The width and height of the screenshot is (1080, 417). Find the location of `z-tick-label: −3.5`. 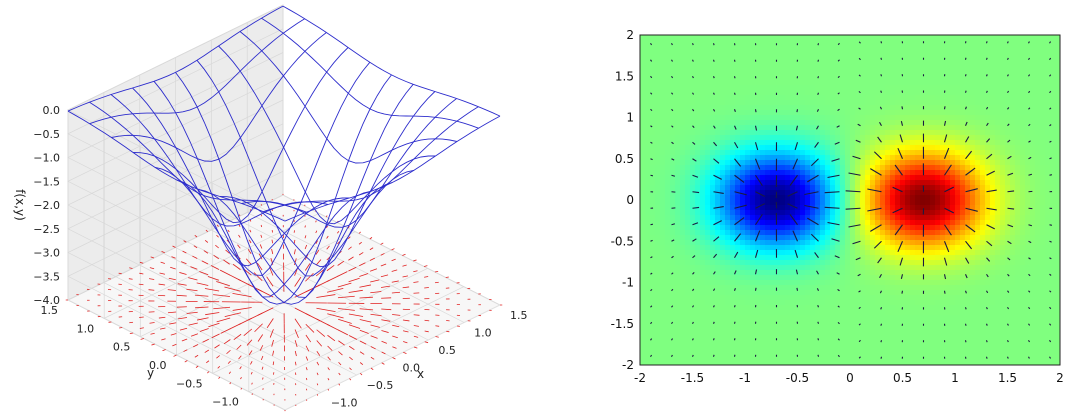

z-tick-label: −3.5 is located at coordinates (46, 276).